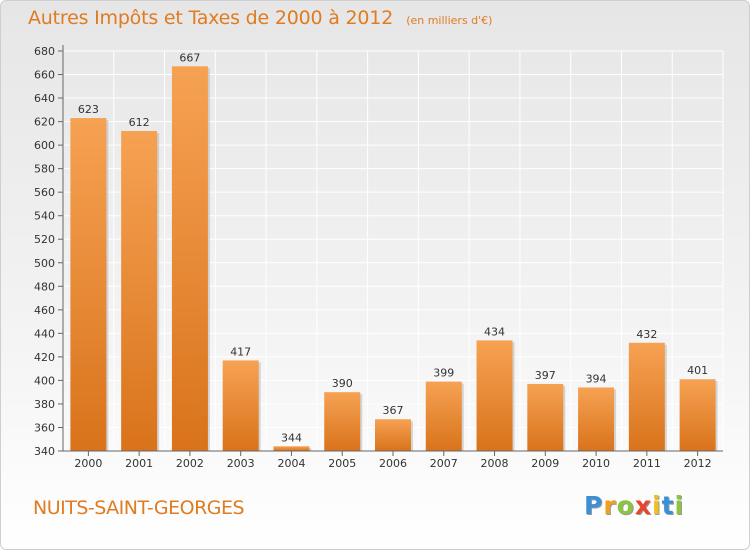 The width and height of the screenshot is (750, 550). I want to click on y-tick-label: 480, so click(44, 286).